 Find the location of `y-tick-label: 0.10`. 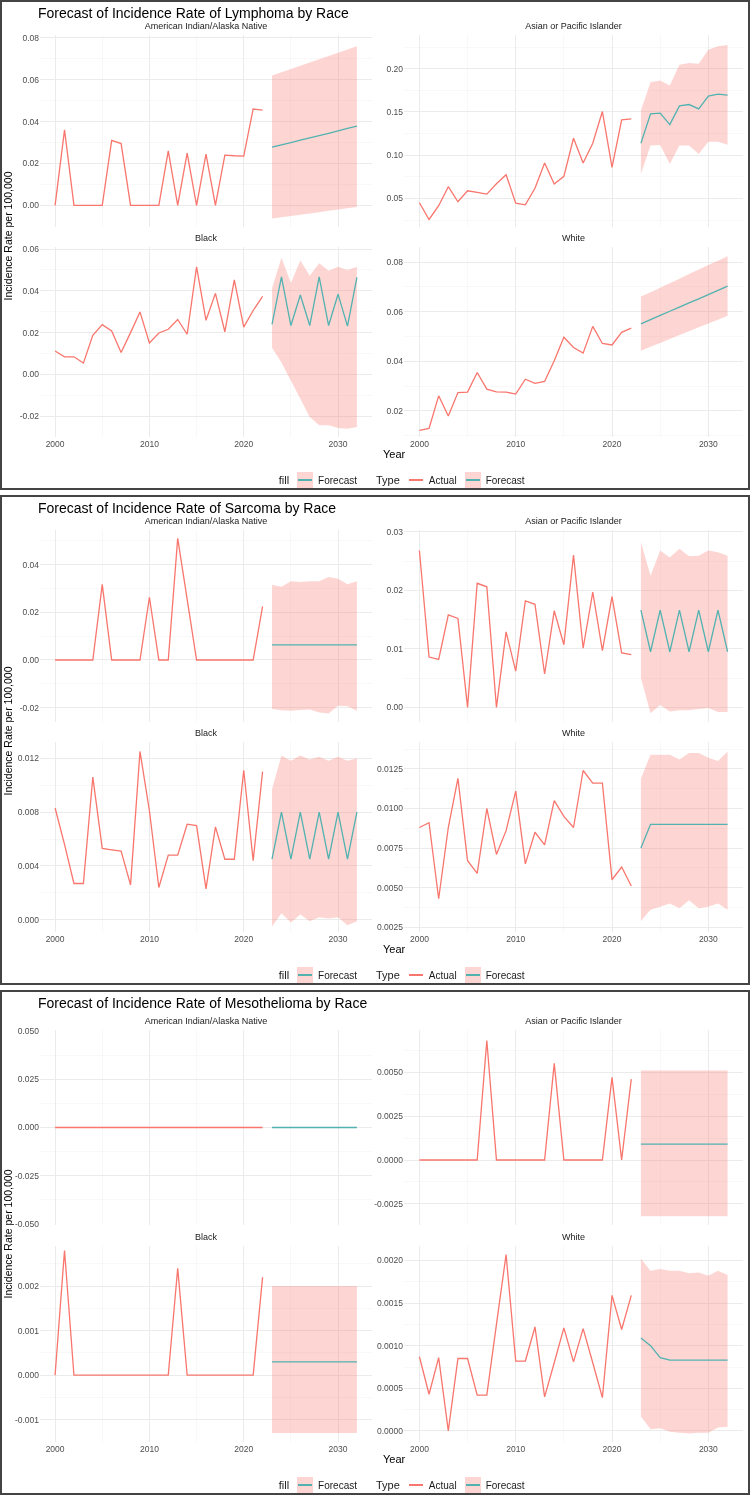

y-tick-label: 0.10 is located at coordinates (395, 155).